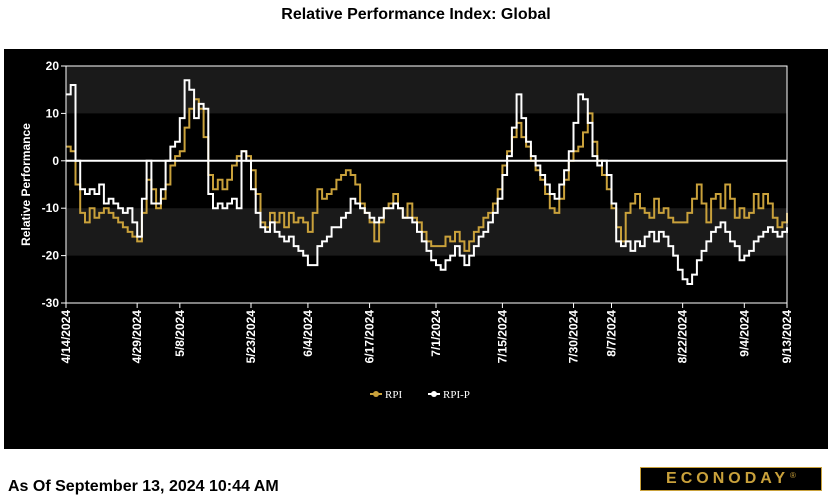  I want to click on x-tick-label: 7/30/2024, so click(574, 337).